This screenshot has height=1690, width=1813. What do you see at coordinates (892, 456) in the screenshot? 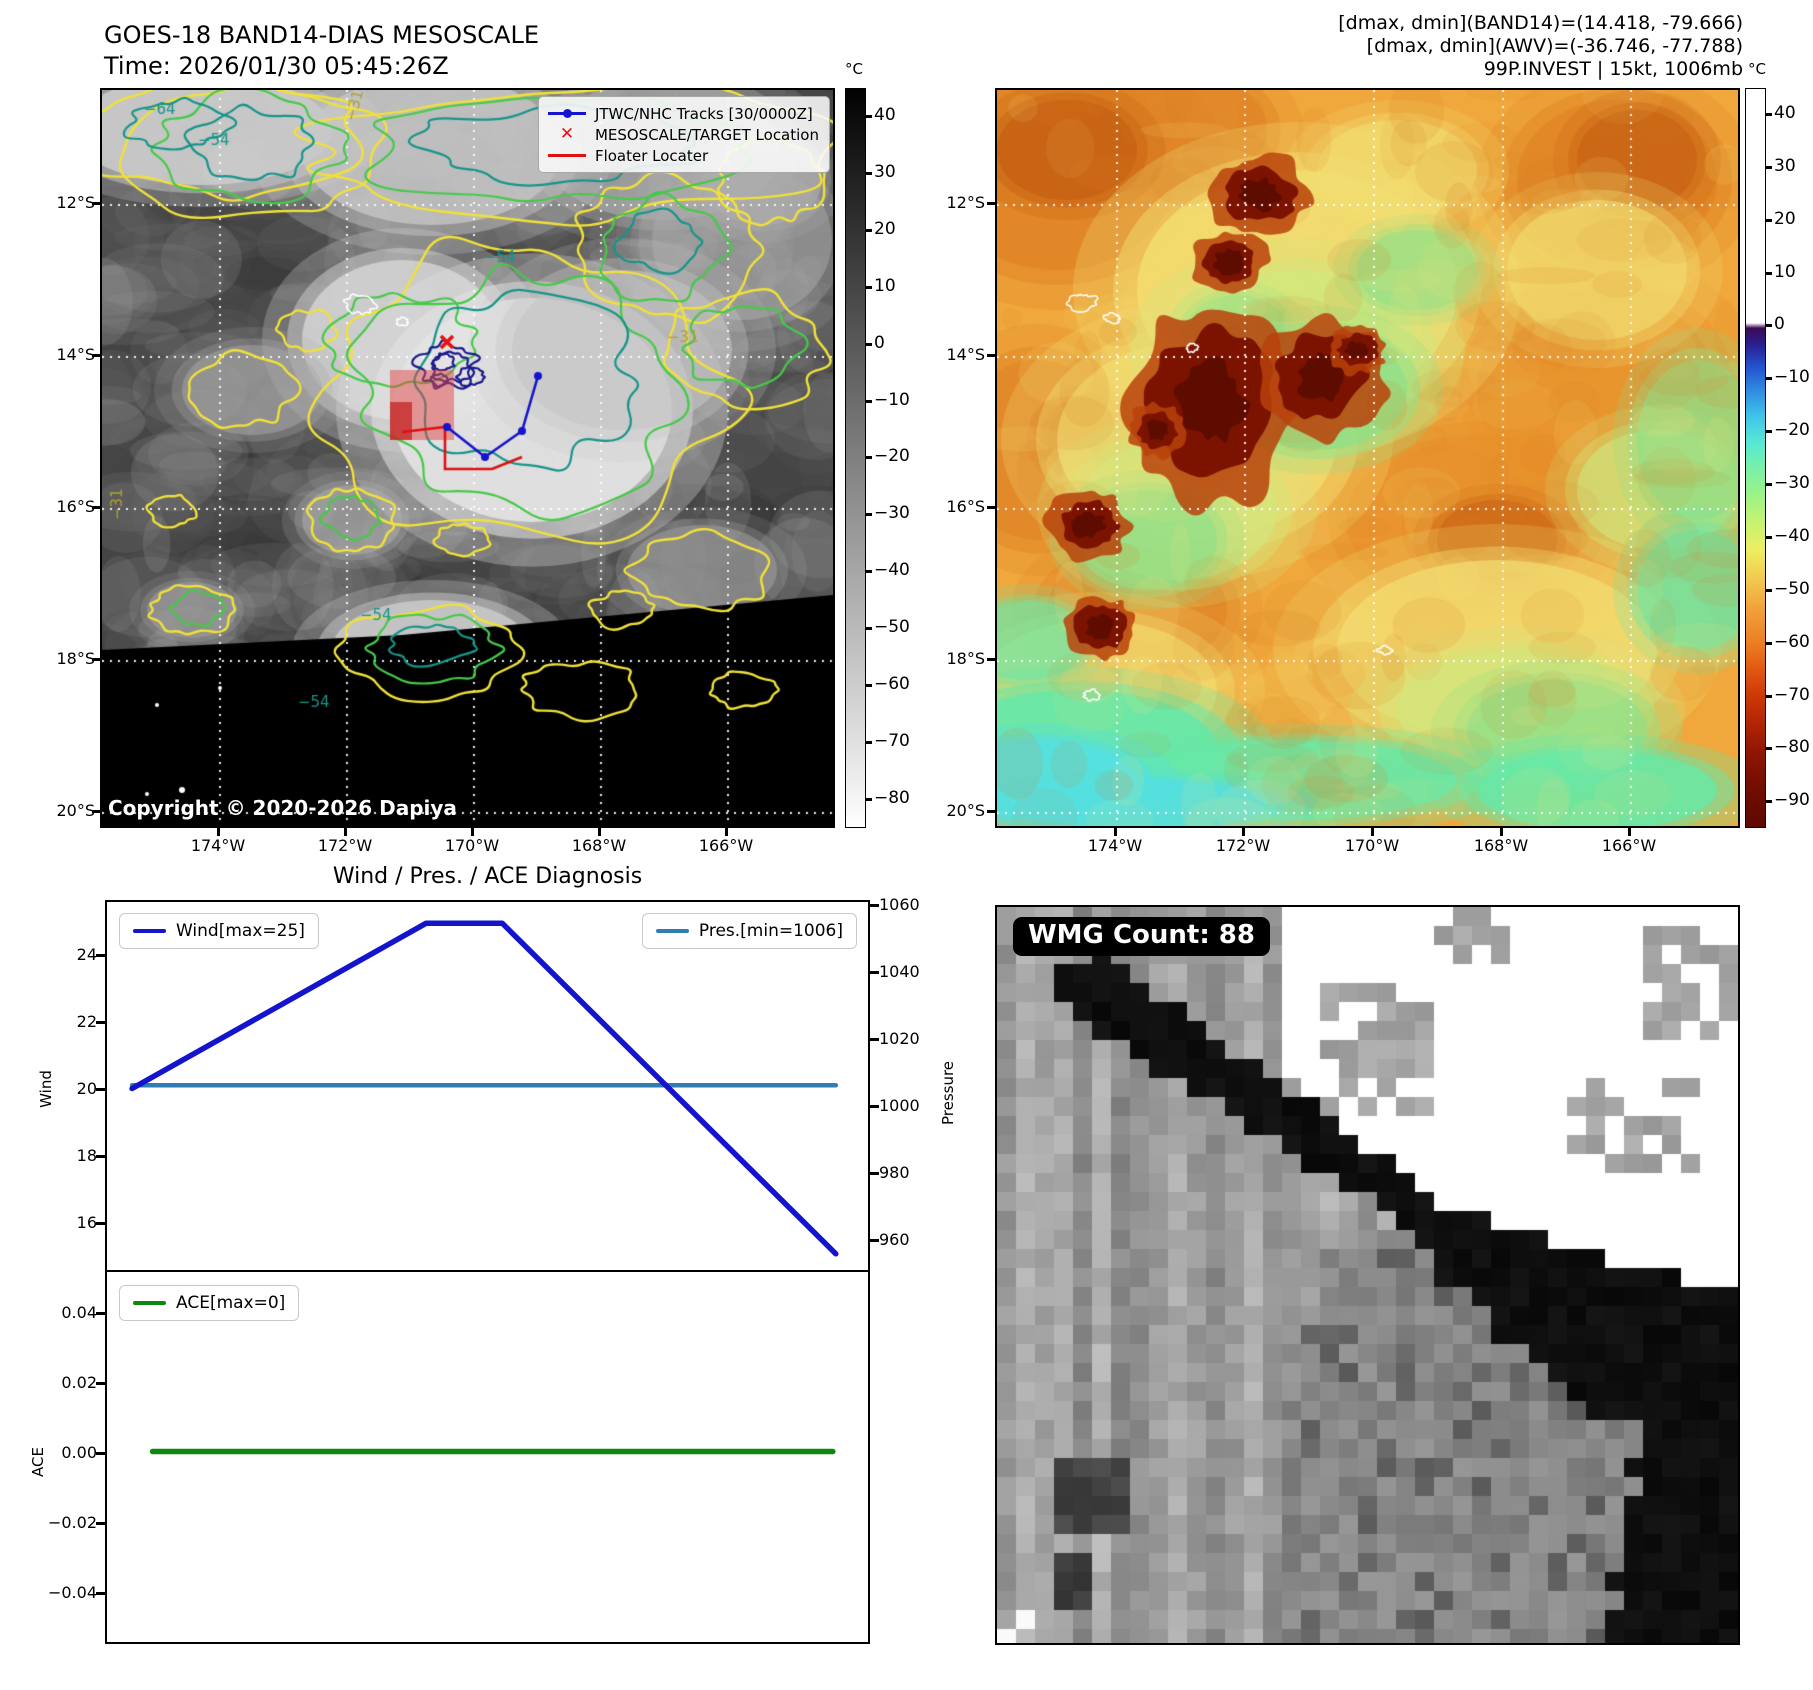
I see `ir-colorbar-tick-label: −20` at bounding box center [892, 456].